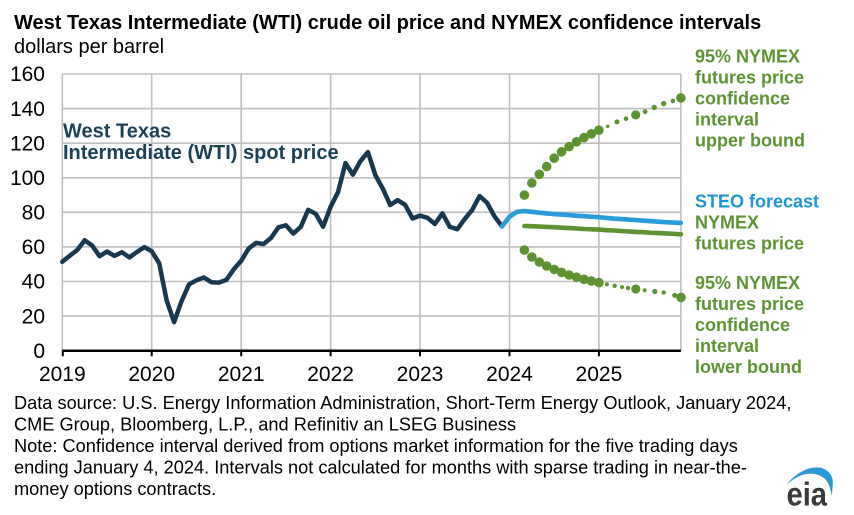  Describe the element at coordinates (62, 374) in the screenshot. I see `svg-text: 2019` at that location.